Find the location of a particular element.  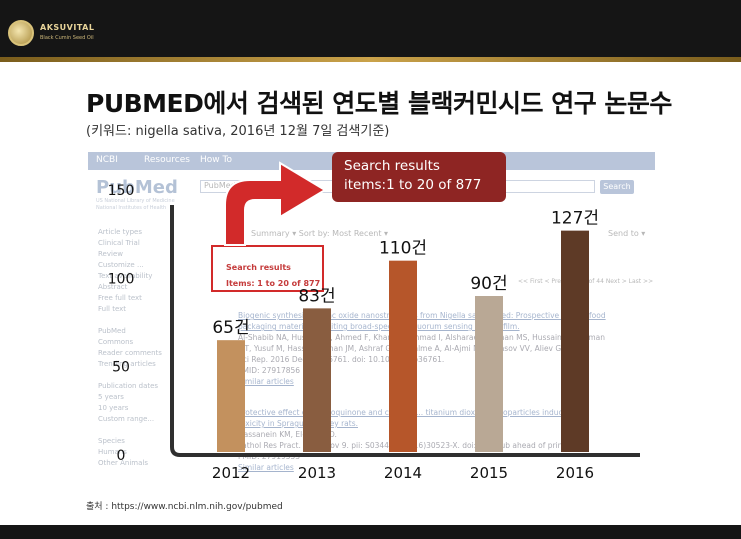

x-tick-label: 2014 is located at coordinates (403, 473).